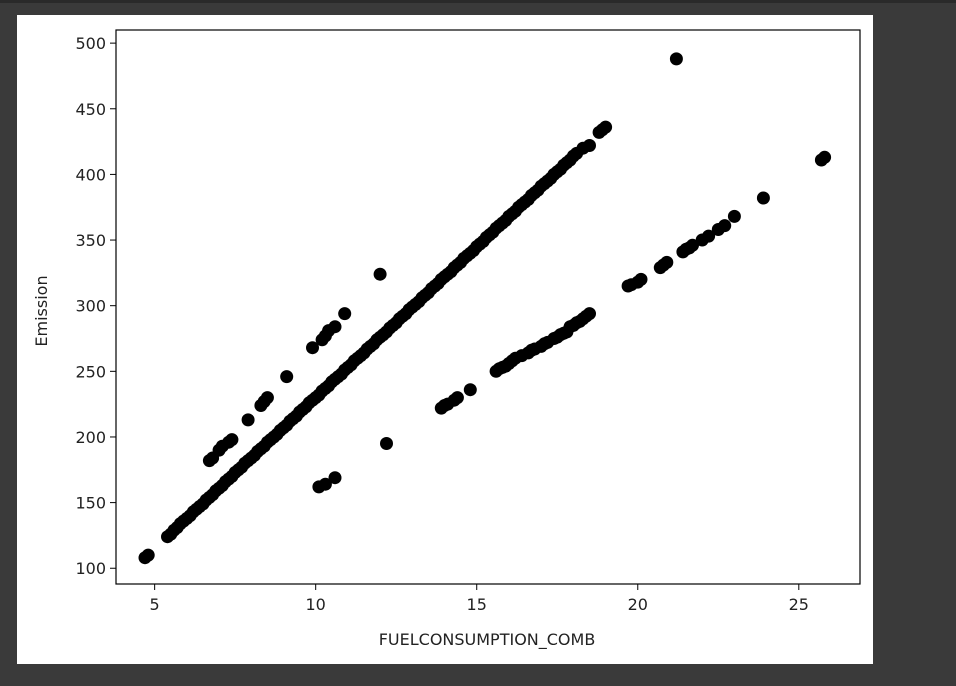  I want to click on y-tick-label: 450, so click(90, 109).